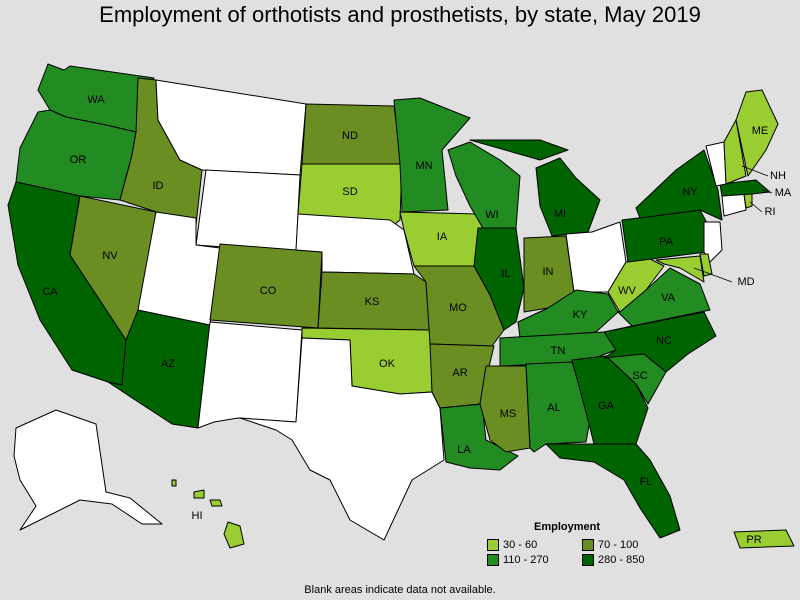 This screenshot has height=600, width=800. I want to click on state-MA, so click(745, 188).